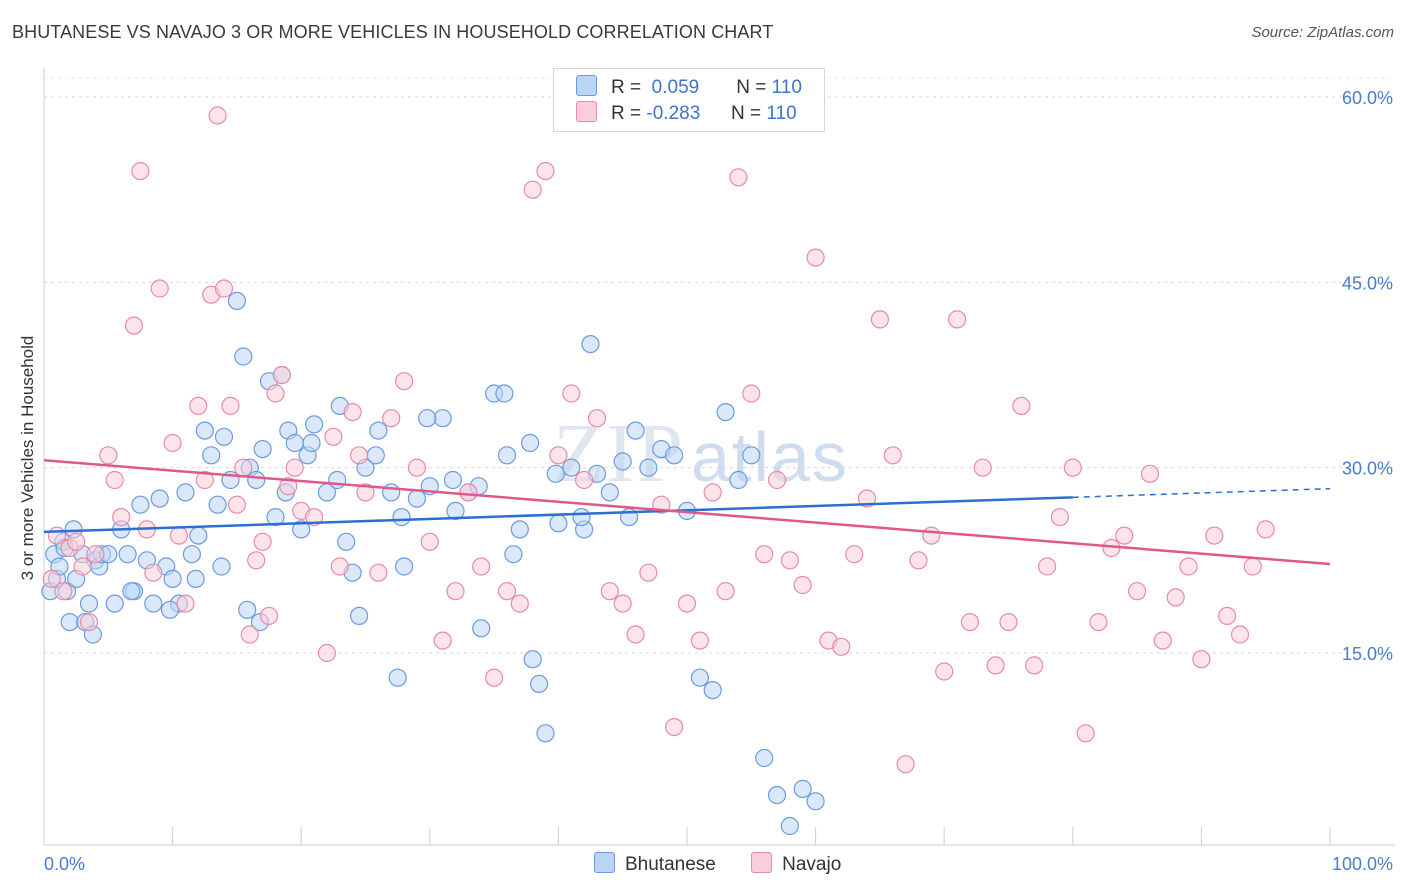 The width and height of the screenshot is (1406, 892). Describe the element at coordinates (1201, 493) in the screenshot. I see `trend-line-extension-bhutanese` at that location.